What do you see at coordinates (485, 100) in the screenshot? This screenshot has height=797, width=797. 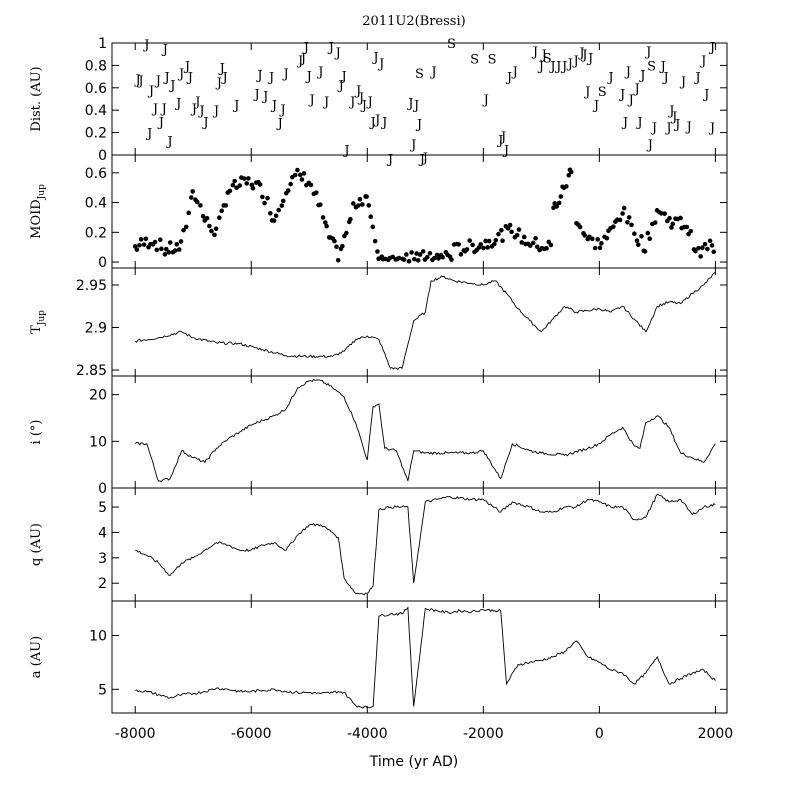 I see `dist-point-68: J` at bounding box center [485, 100].